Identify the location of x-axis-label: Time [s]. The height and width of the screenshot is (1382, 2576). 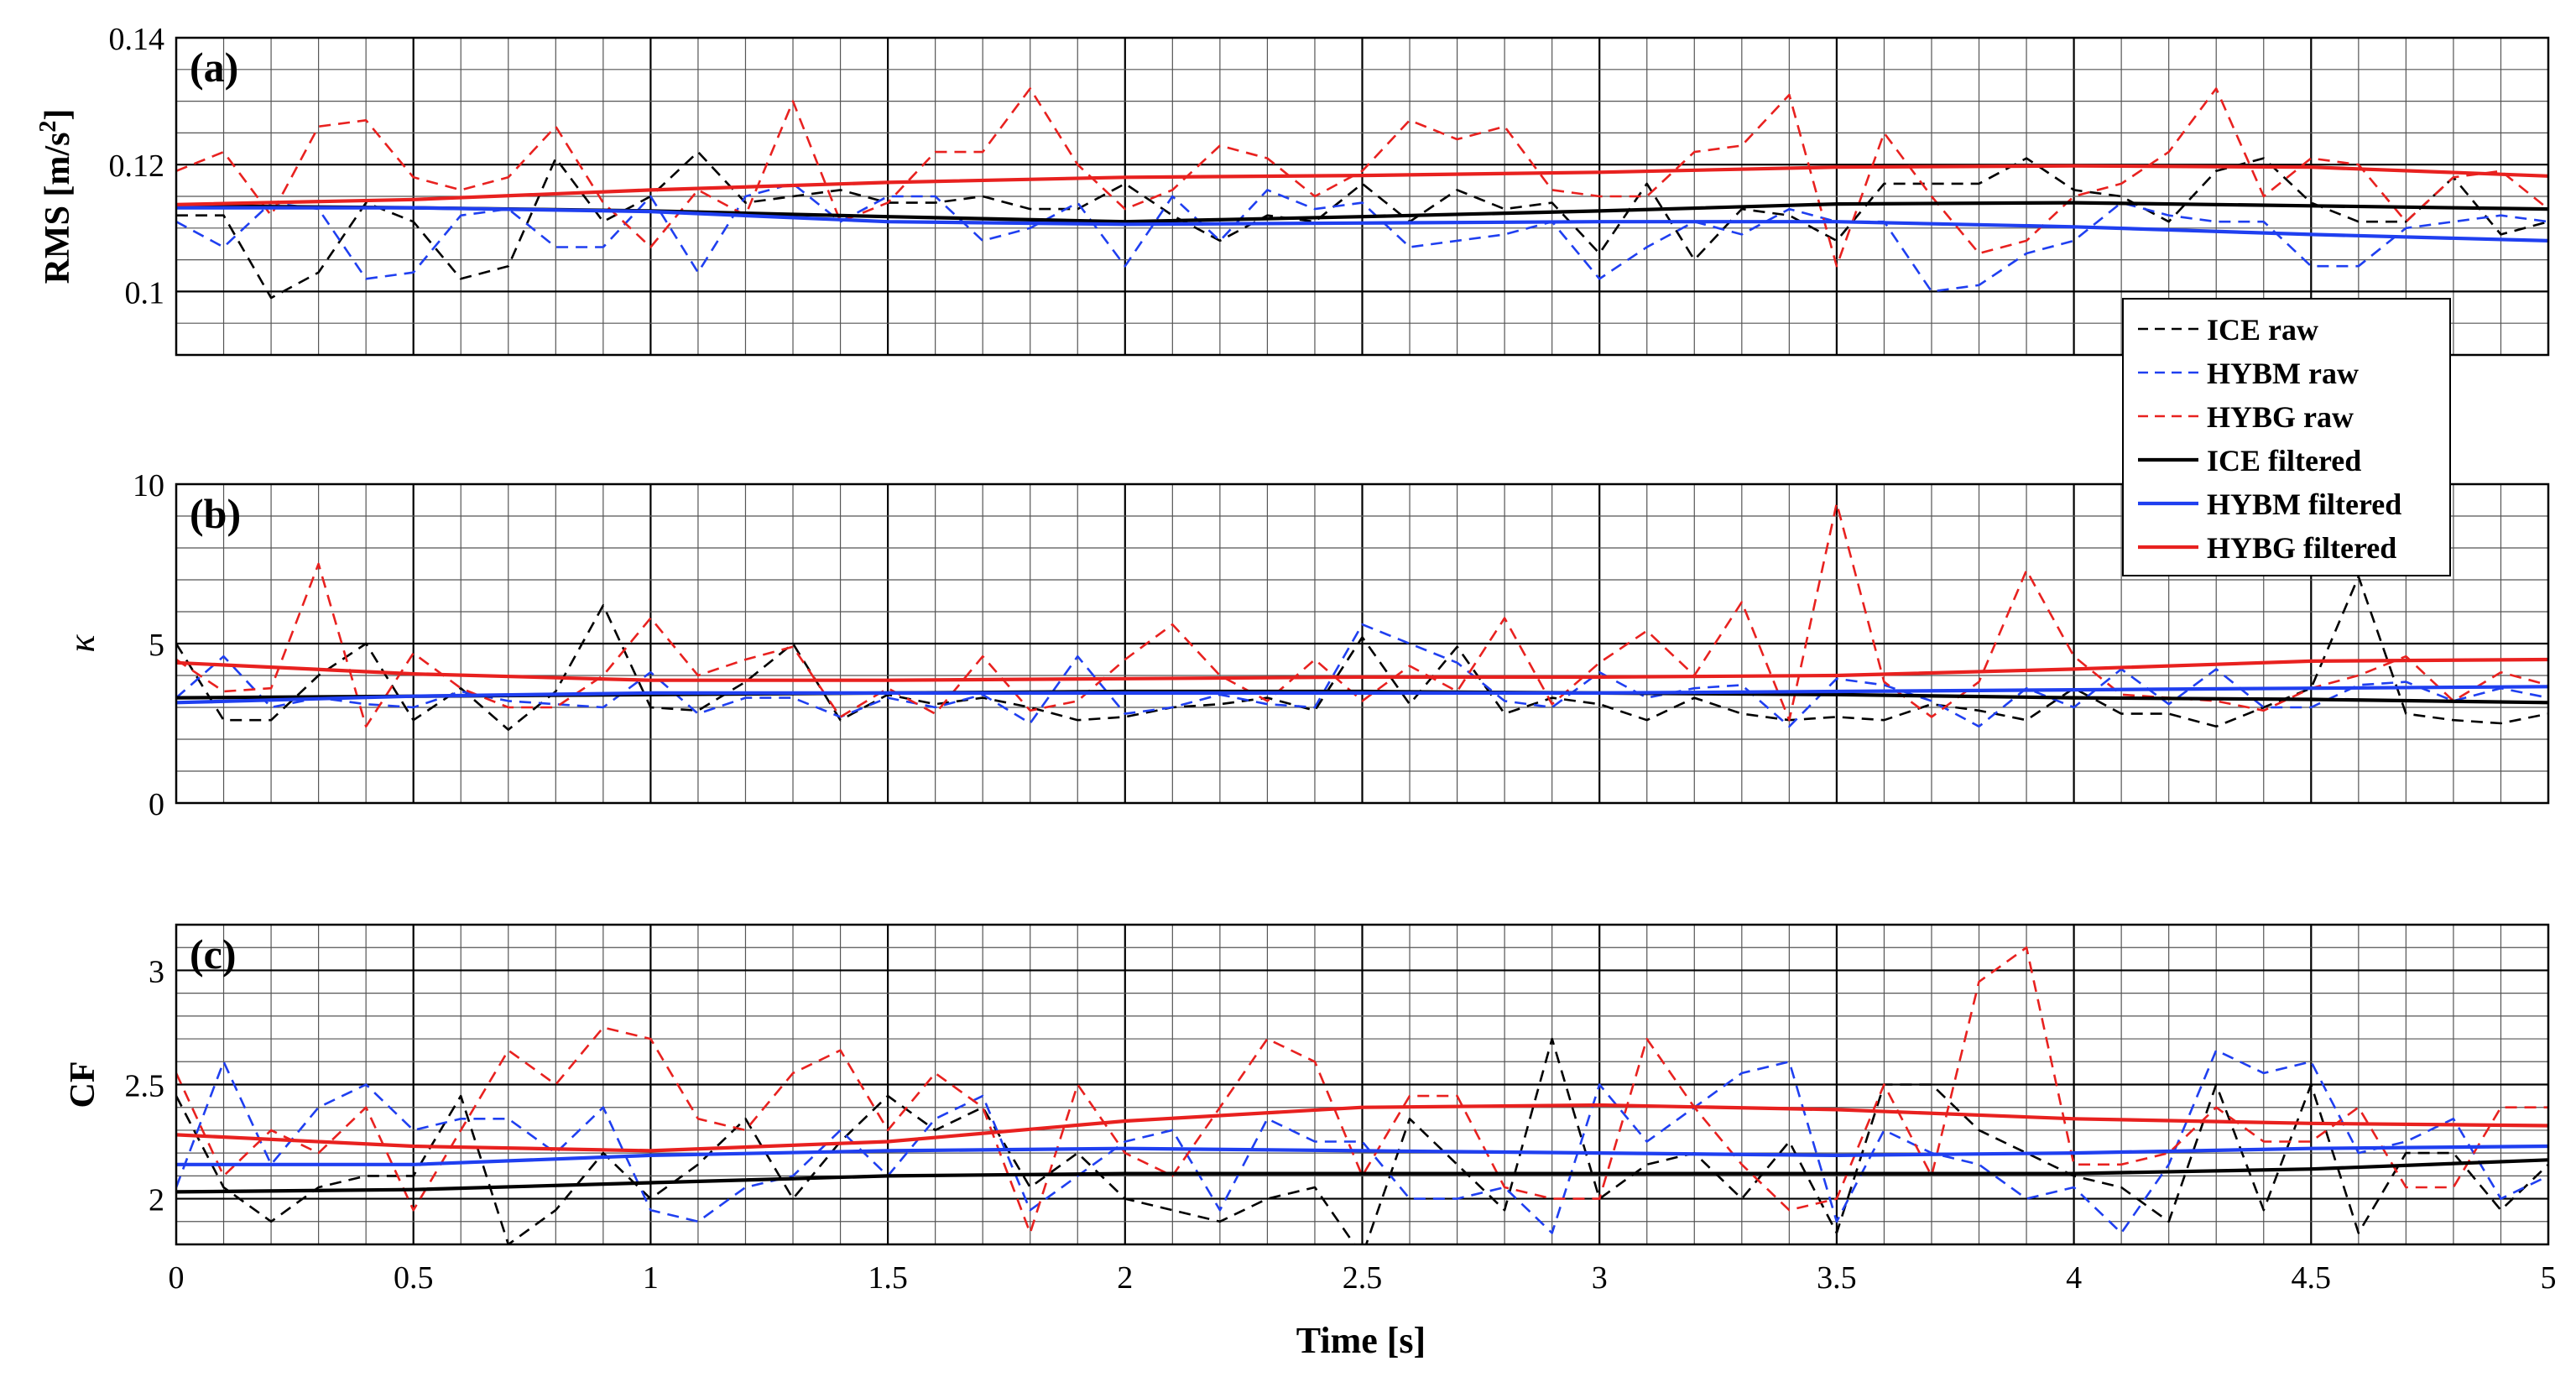
(1361, 1340).